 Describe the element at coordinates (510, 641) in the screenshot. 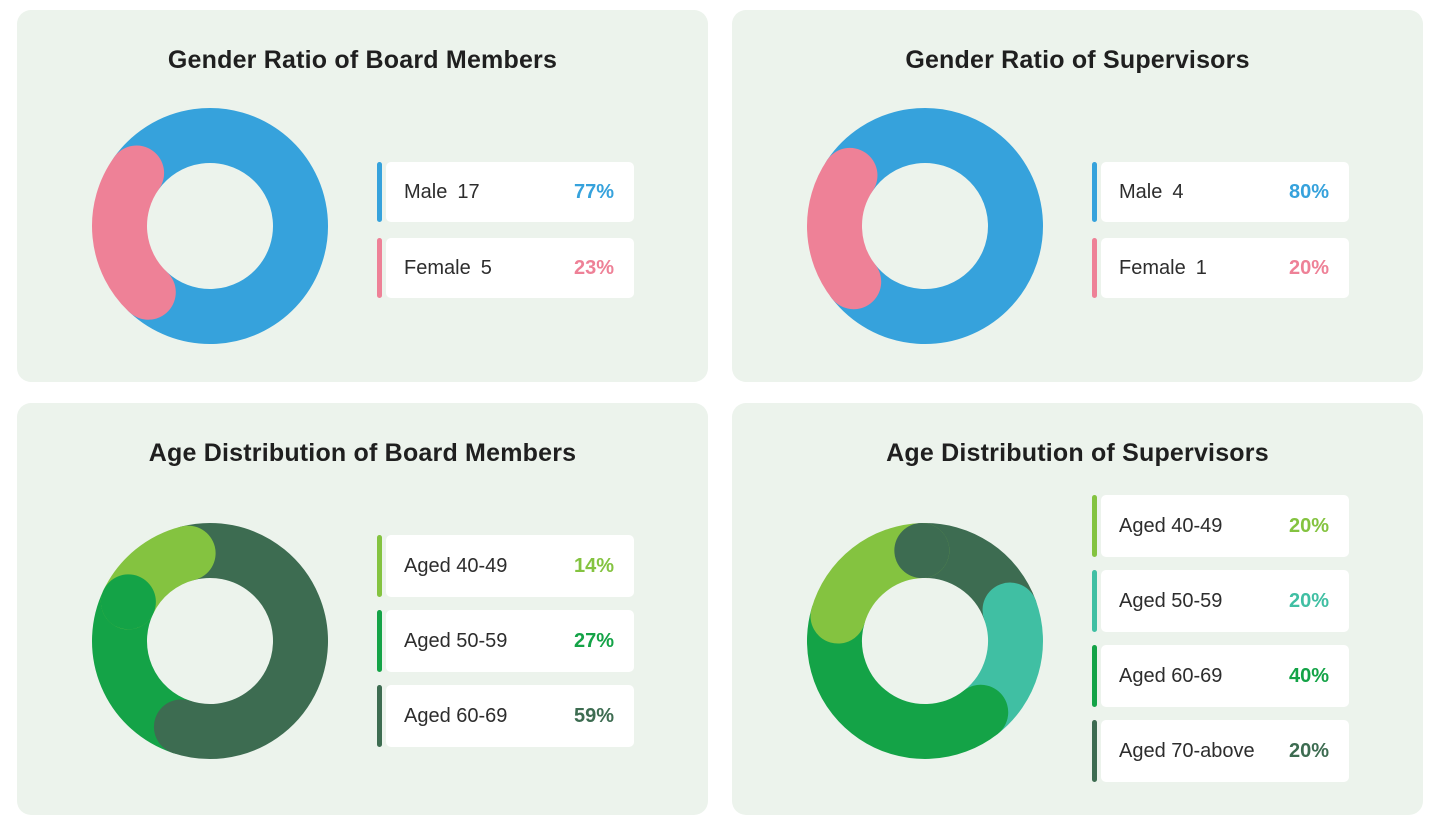

I see `legend-card: Aged 50-59 27%` at that location.